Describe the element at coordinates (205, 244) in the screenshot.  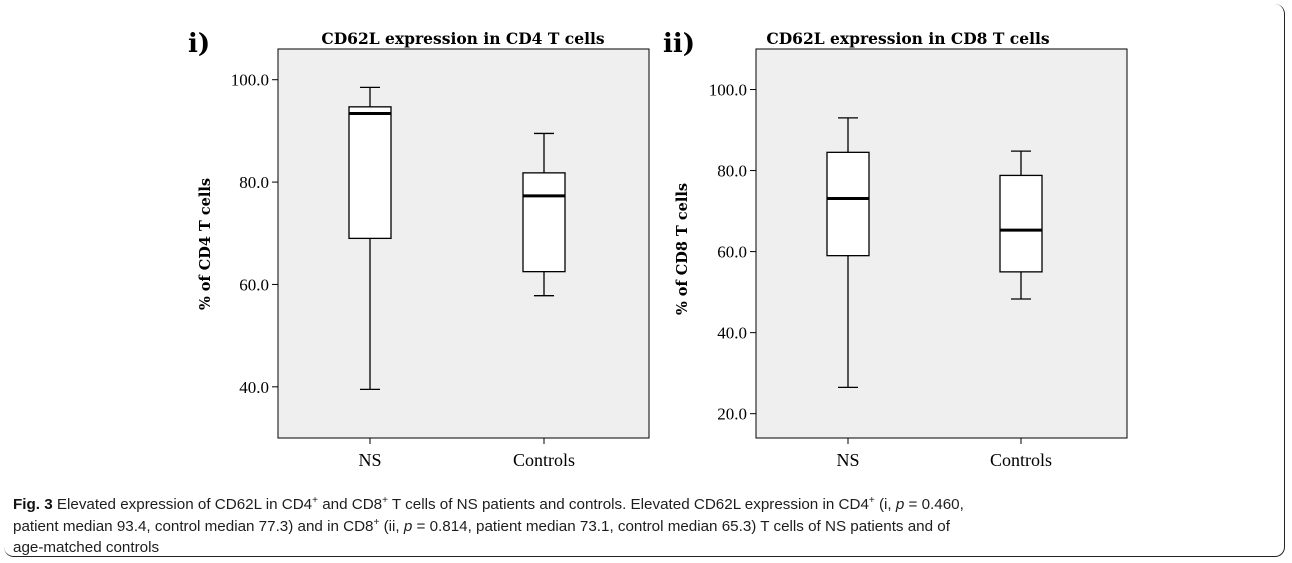
I see `y-axis-label-i: % of CD4 T cells` at that location.